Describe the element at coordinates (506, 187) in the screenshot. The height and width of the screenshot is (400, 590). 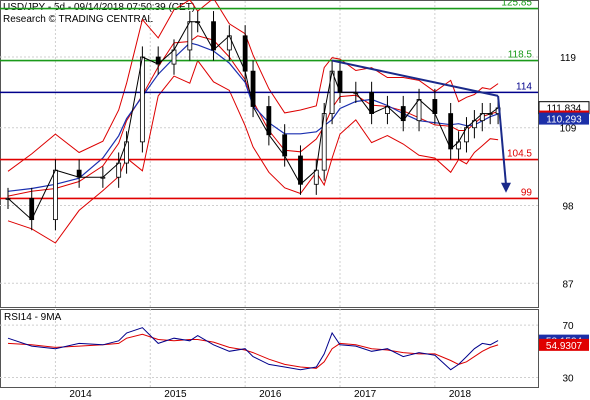
I see `forecast-arrow-head` at that location.